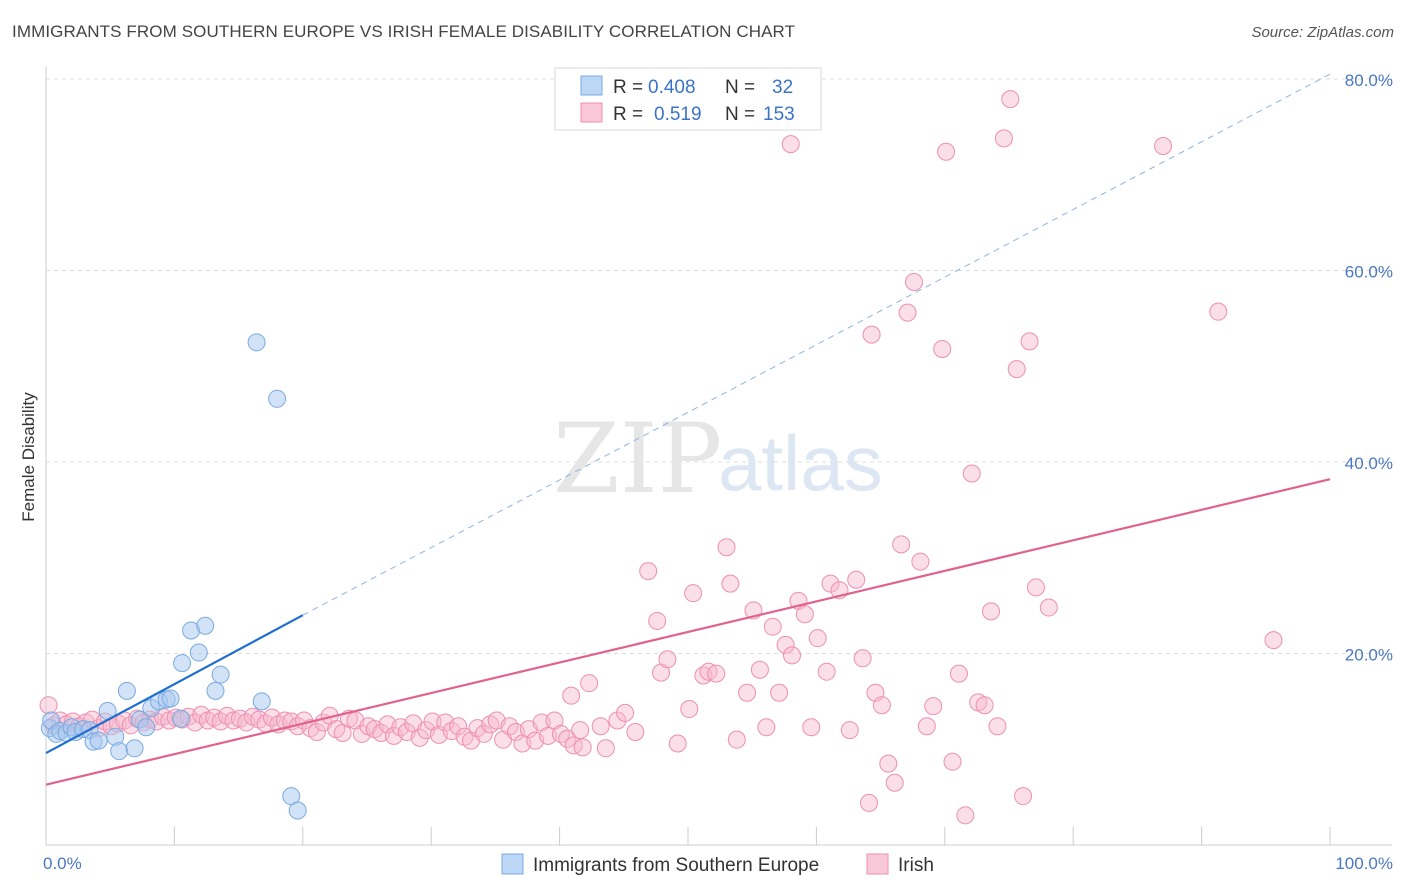 The image size is (1406, 892). Describe the element at coordinates (676, 865) in the screenshot. I see `series-legend-label-blue: Immigrants from Southern Europe` at that location.